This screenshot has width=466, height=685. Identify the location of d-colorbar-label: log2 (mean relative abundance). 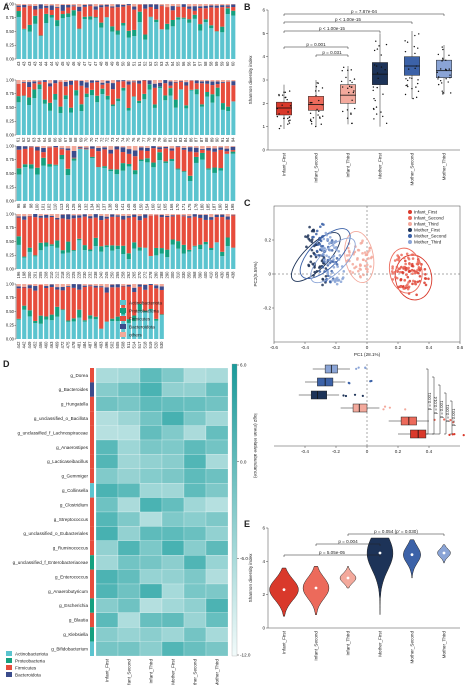
(255, 445).